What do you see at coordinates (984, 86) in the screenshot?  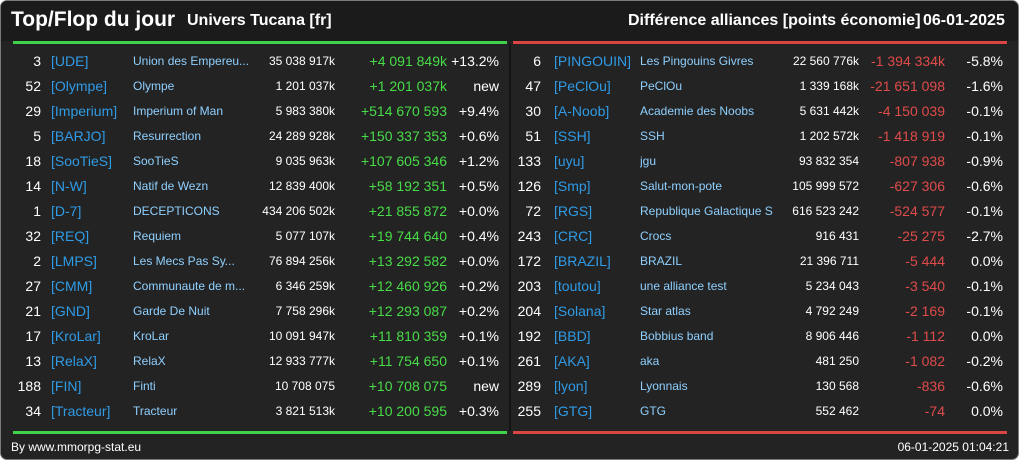 I see `percent-change: -1.6%` at bounding box center [984, 86].